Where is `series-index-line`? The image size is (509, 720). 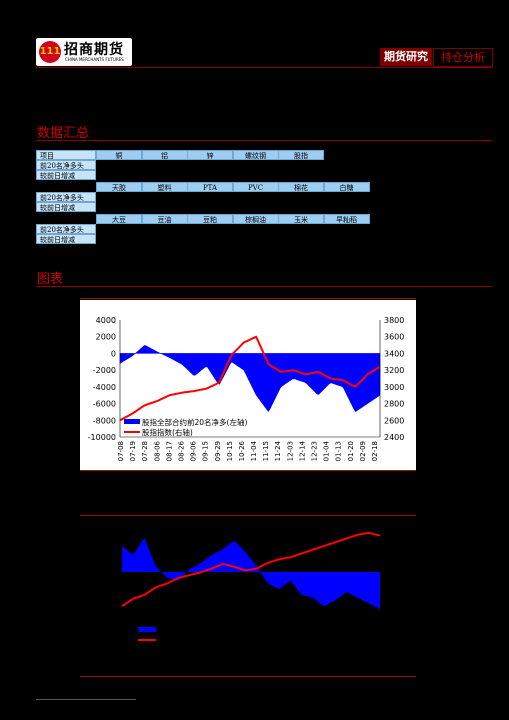
series-index-line is located at coordinates (250, 378).